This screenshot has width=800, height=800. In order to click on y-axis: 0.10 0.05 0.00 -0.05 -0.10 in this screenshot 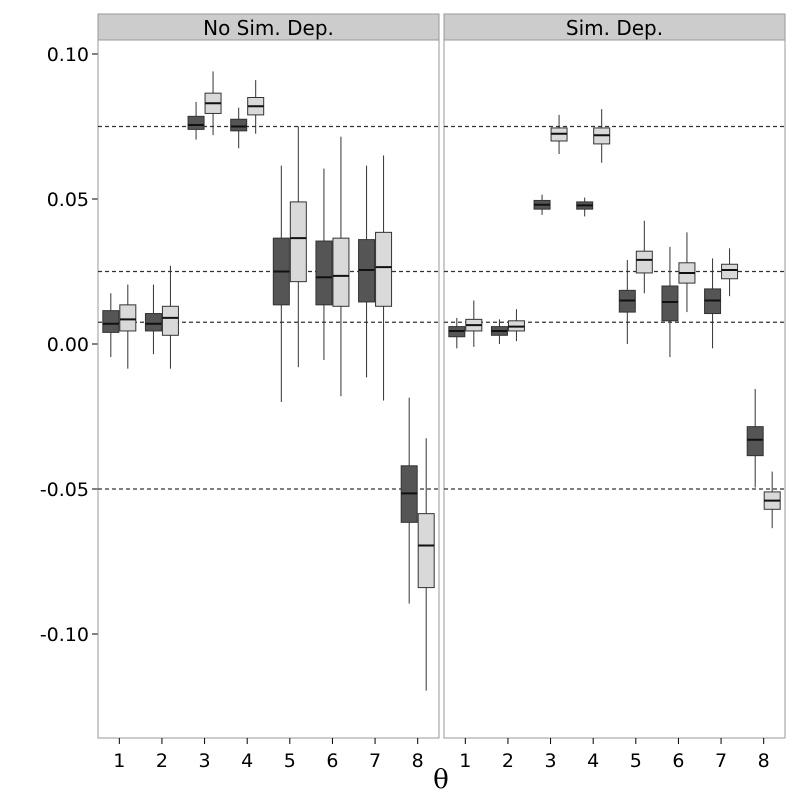, I will do `click(69, 345)`.